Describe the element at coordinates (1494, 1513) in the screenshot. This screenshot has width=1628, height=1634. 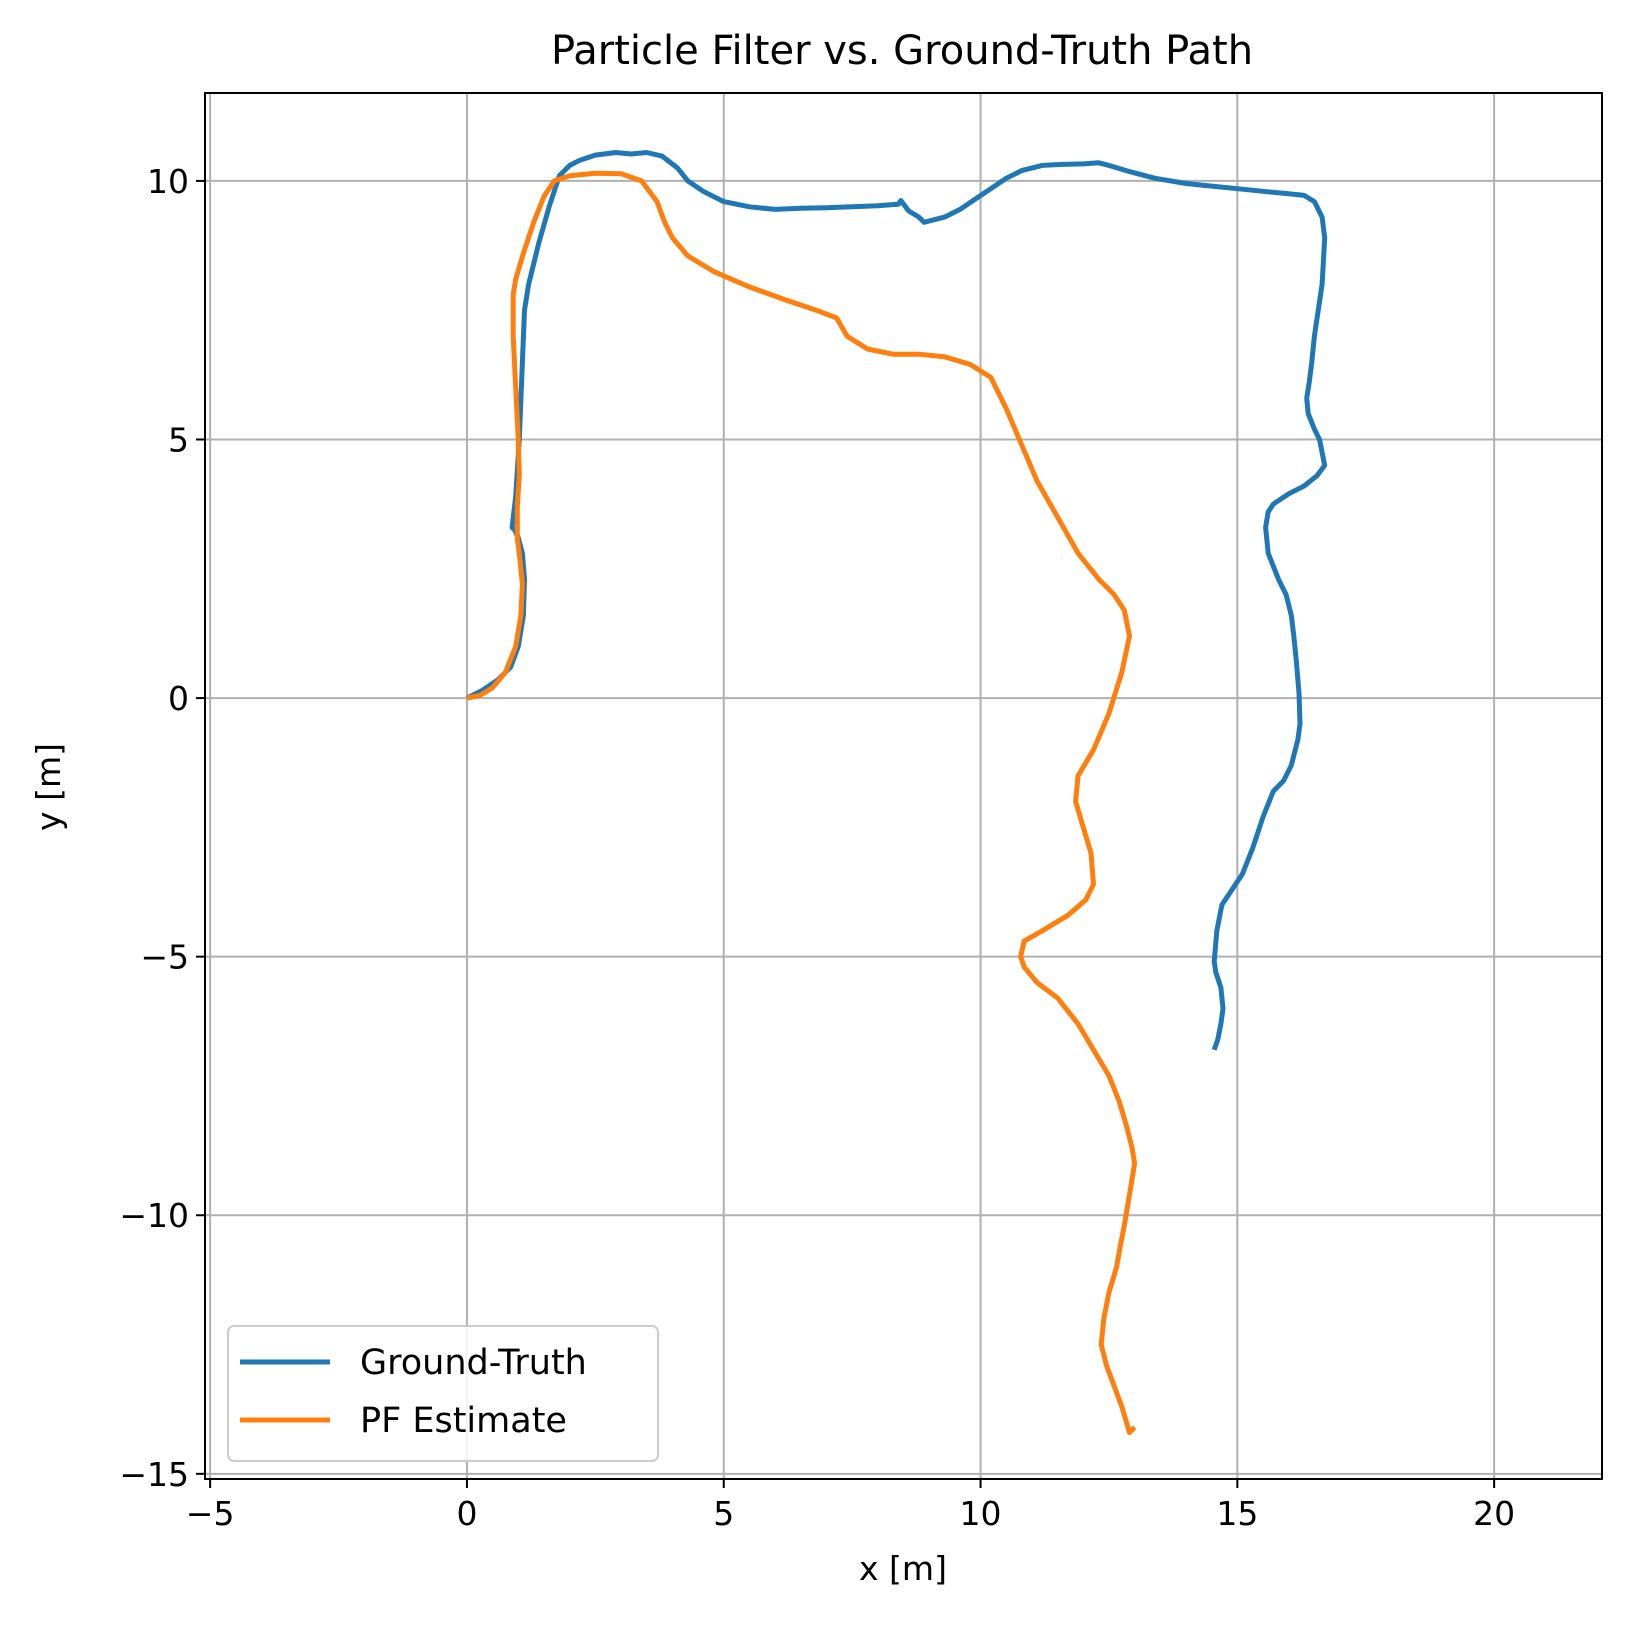
I see `x-tick-label: 20` at that location.